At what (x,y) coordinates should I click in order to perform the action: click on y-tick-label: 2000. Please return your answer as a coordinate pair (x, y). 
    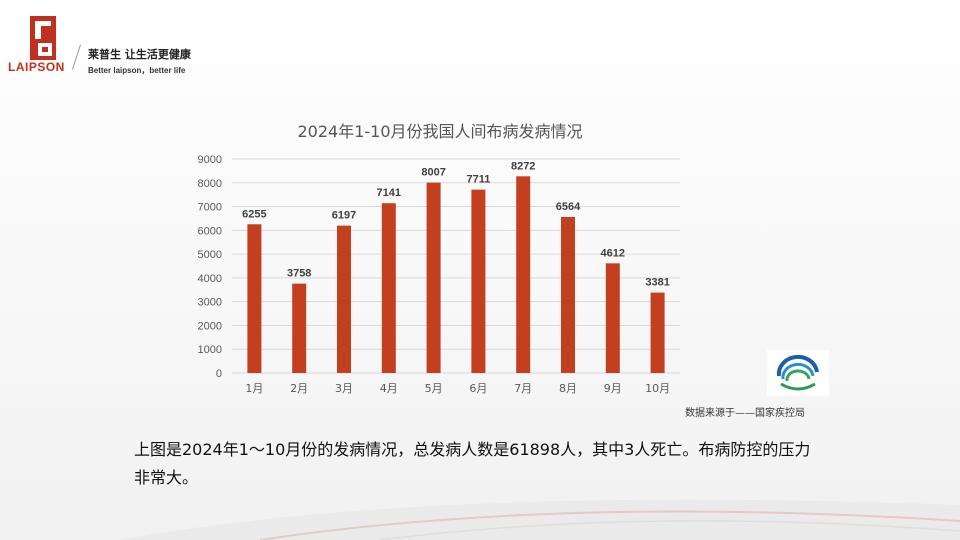
    Looking at the image, I should click on (210, 326).